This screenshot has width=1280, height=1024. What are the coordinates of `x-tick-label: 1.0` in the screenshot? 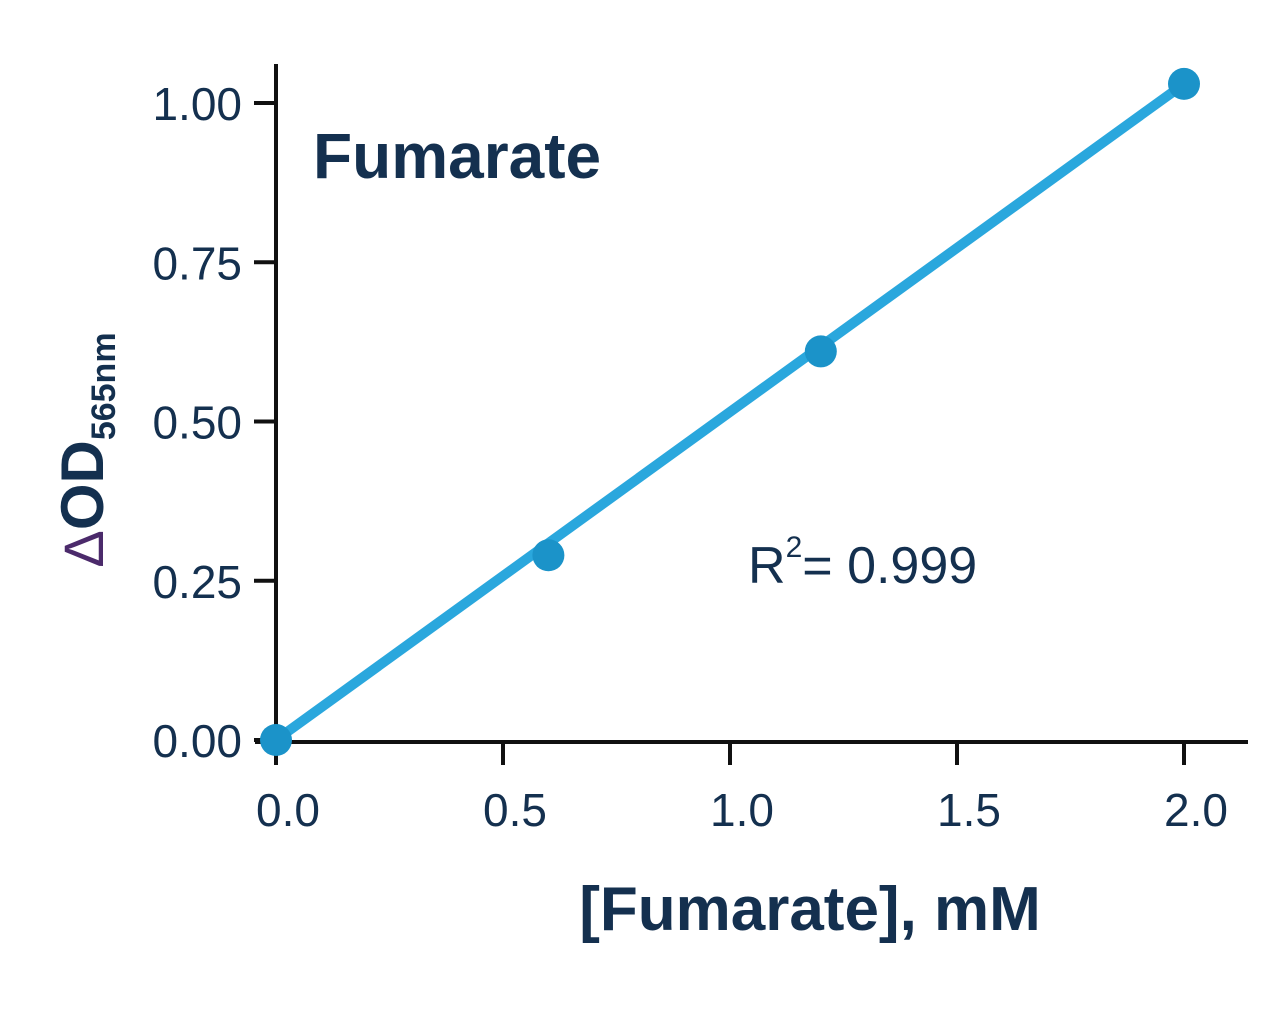 It's located at (742, 810).